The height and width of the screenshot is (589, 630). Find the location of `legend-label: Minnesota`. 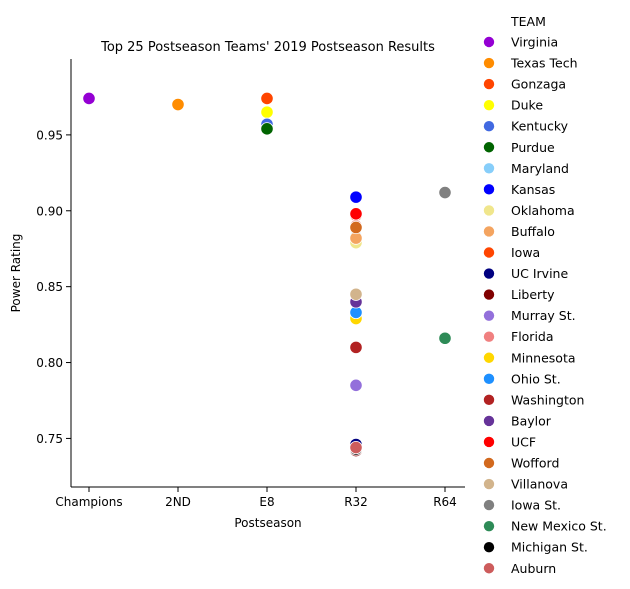

legend-label: Minnesota is located at coordinates (543, 357).